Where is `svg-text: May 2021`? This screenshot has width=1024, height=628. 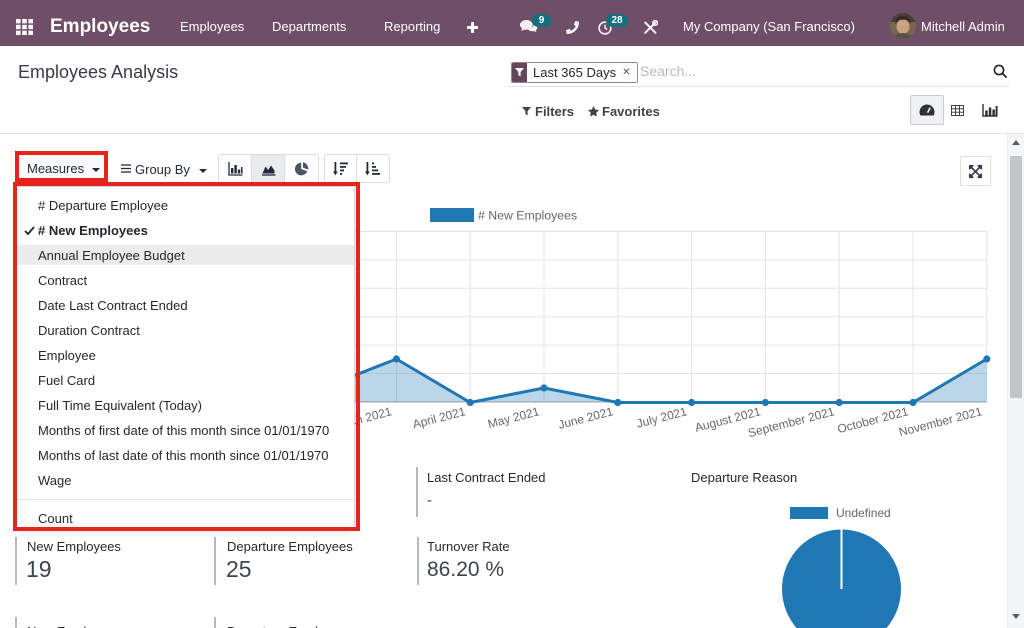
svg-text: May 2021 is located at coordinates (513, 417).